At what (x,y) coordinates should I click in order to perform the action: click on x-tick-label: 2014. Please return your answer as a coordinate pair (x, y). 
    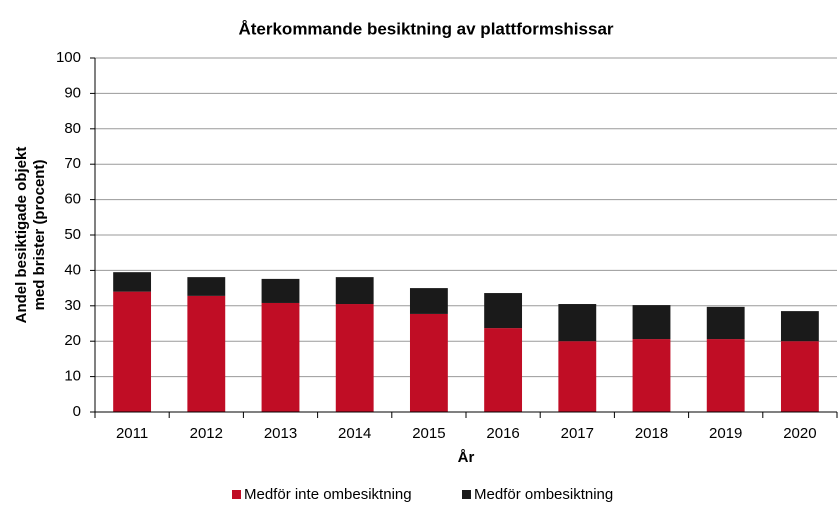
    Looking at the image, I should click on (354, 433).